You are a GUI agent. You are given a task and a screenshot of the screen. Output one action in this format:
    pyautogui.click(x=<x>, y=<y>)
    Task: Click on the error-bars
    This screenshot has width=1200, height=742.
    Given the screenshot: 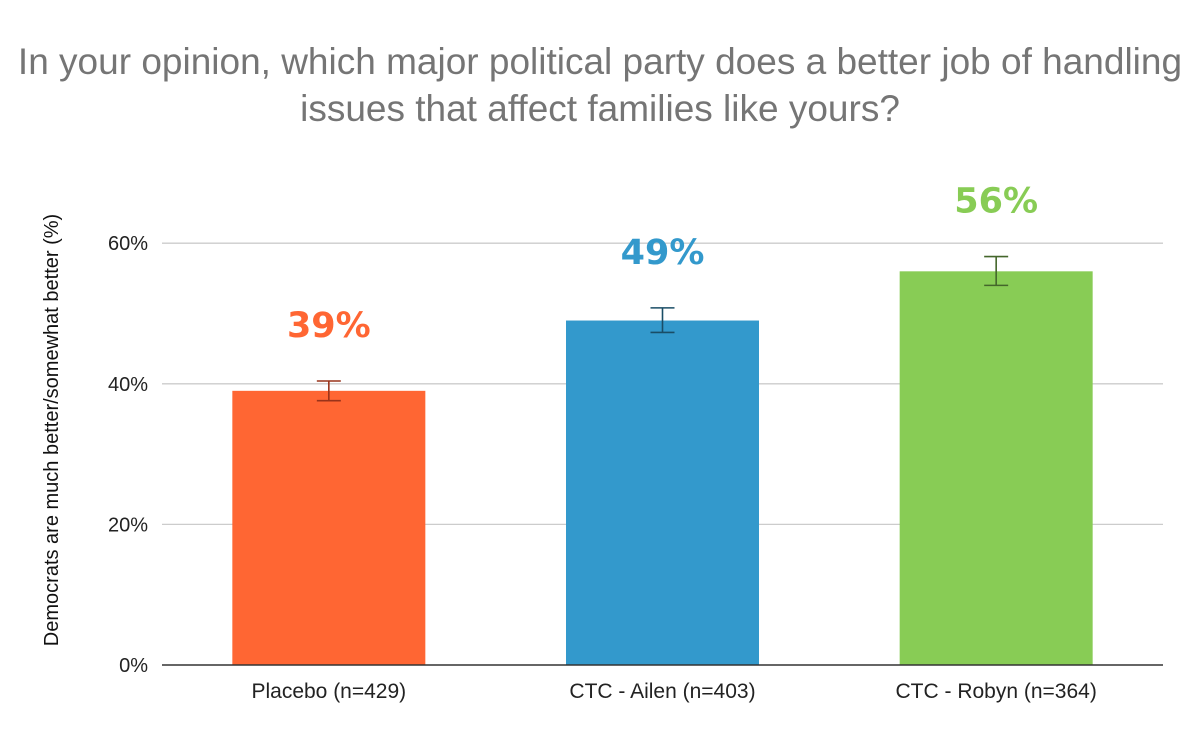 What is the action you would take?
    pyautogui.click(x=662, y=328)
    